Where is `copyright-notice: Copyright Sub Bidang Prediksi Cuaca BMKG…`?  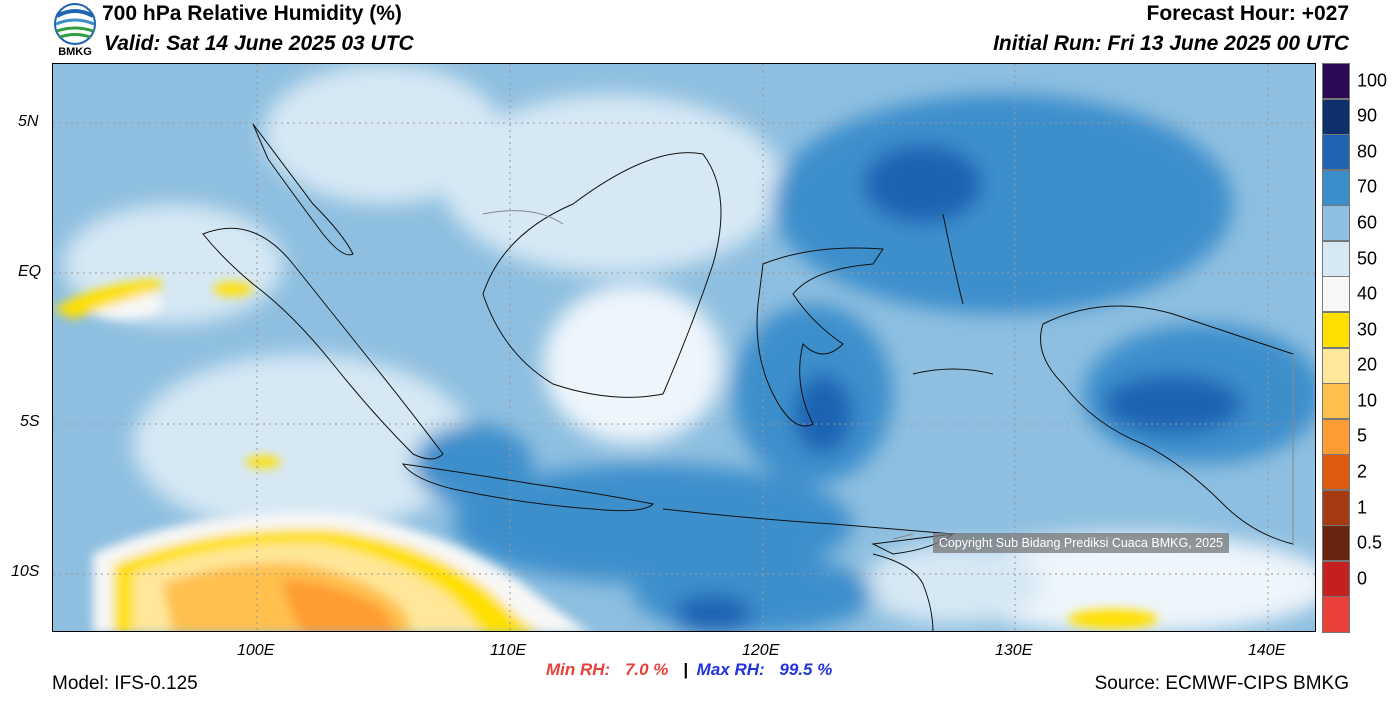
copyright-notice: Copyright Sub Bidang Prediksi Cuaca BMKG… is located at coordinates (1080, 543).